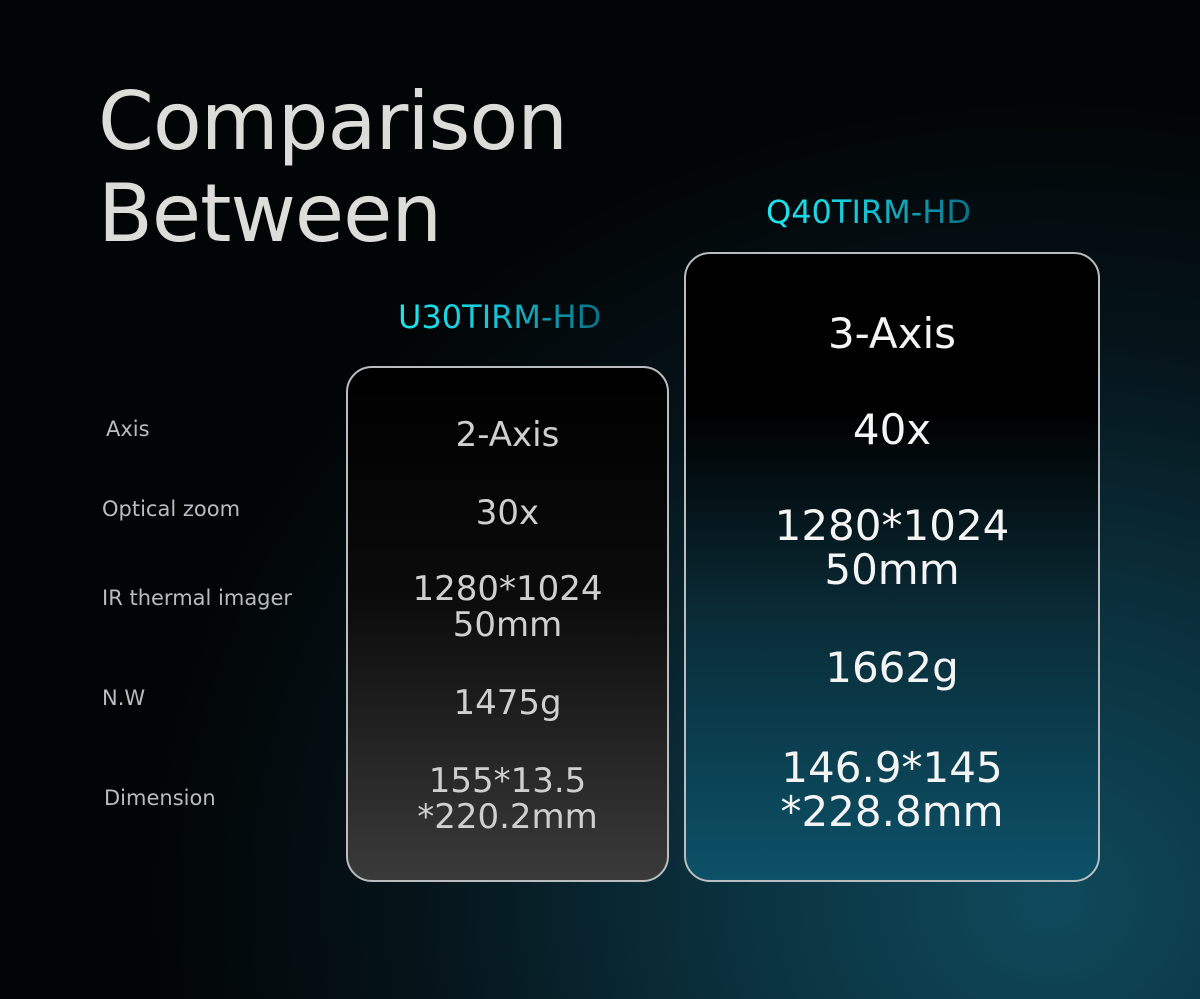 This screenshot has height=999, width=1200. Describe the element at coordinates (507, 513) in the screenshot. I see `value-optical-zoom: 30x` at that location.